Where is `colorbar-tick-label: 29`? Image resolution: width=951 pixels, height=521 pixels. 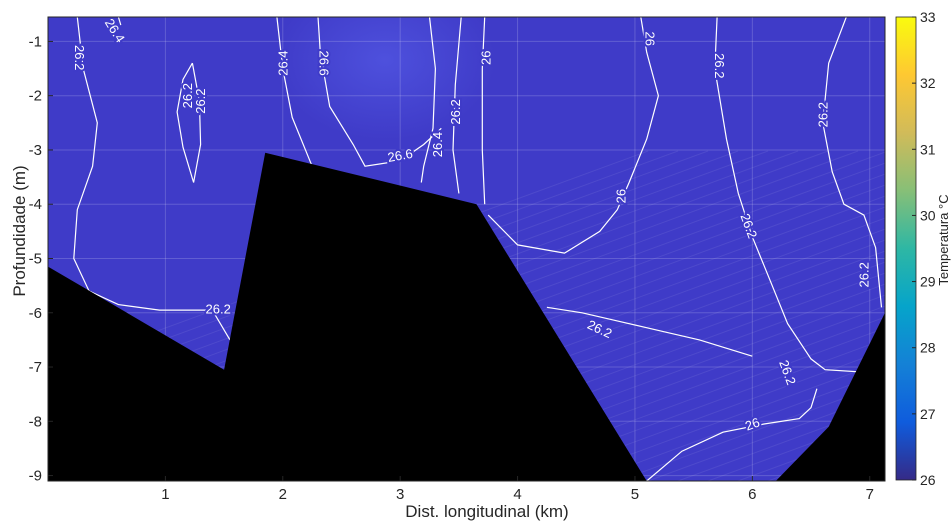 colorbar-tick-label: 29 is located at coordinates (928, 282).